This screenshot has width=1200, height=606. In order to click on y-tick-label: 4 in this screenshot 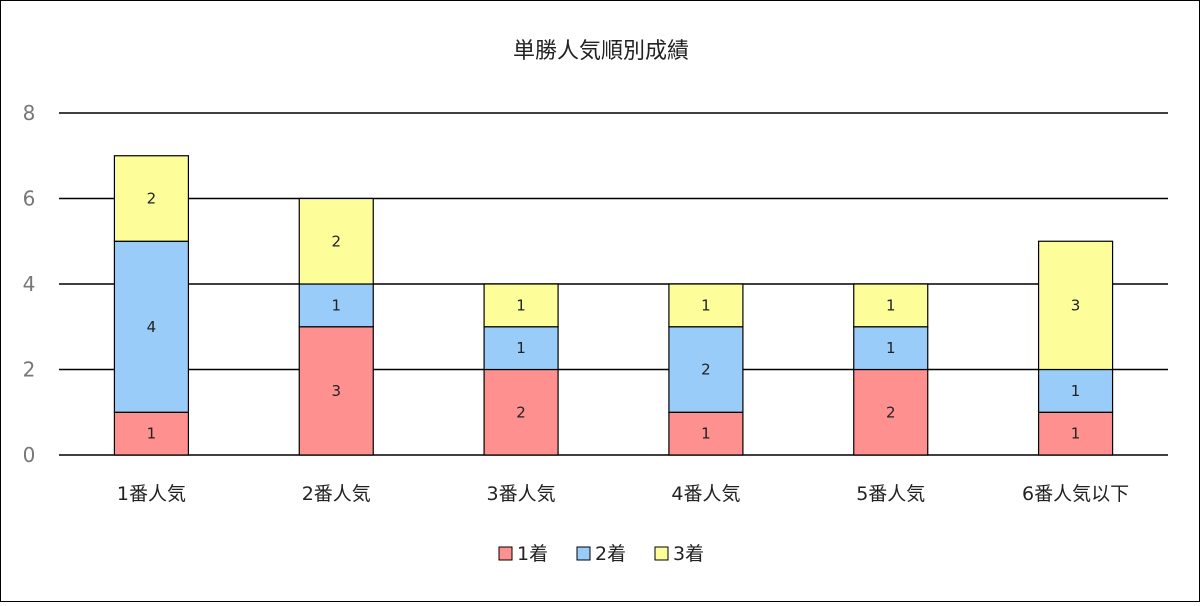, I will do `click(29, 284)`.